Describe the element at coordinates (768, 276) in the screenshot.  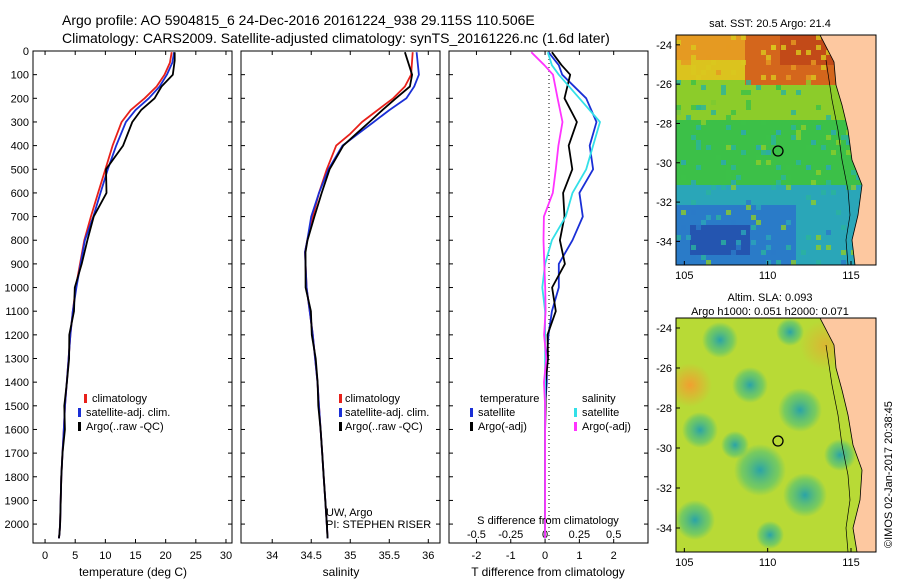
I see `map-x-tick-label: 110` at that location.